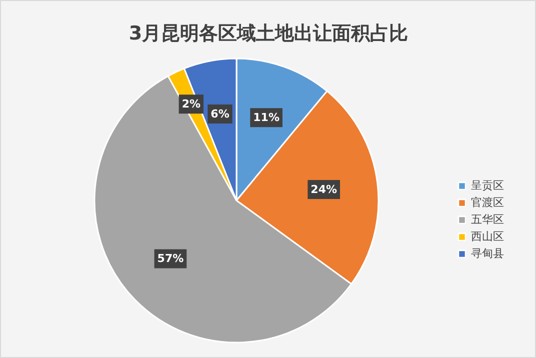 This screenshot has width=536, height=358. I want to click on data-label: 11%, so click(266, 117).